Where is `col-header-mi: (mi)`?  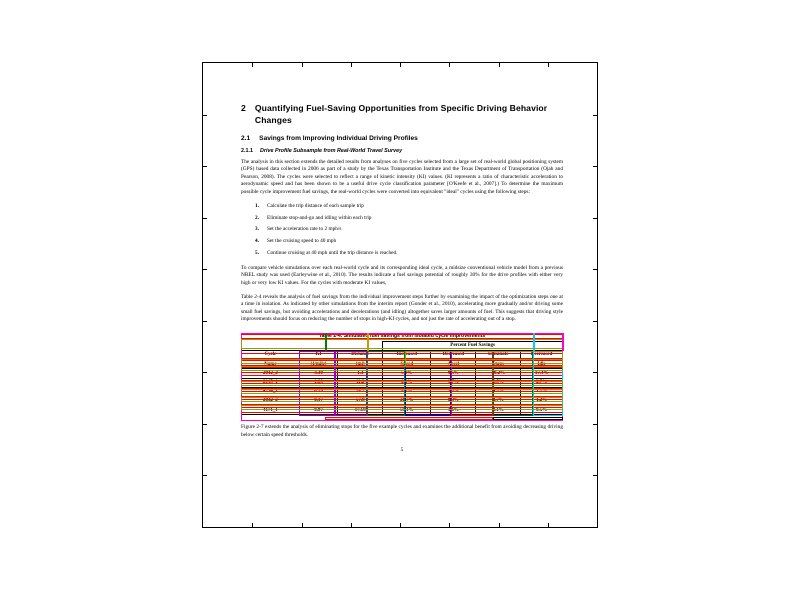
col-header-mi: (mi) is located at coordinates (360, 364).